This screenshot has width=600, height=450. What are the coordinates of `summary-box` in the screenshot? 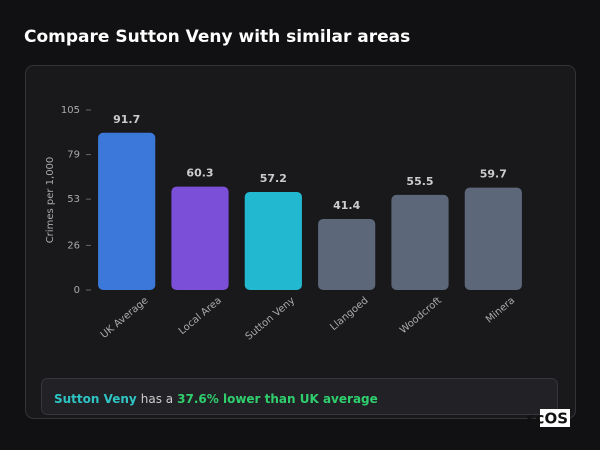 It's located at (299, 396).